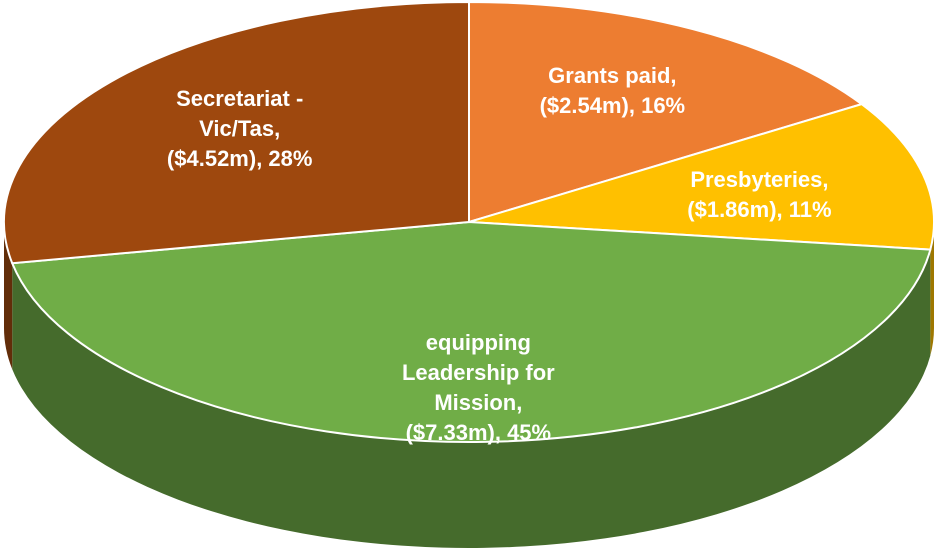 This screenshot has height=554, width=938. I want to click on category-label: Secretariat - Vic/Tas,, so click(240, 114).